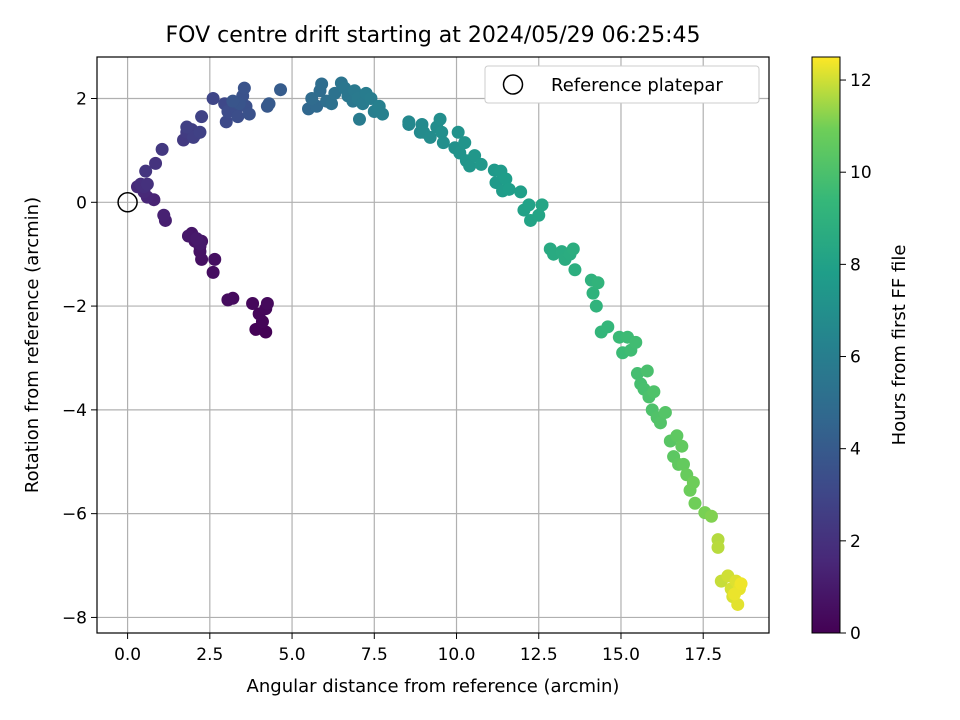  What do you see at coordinates (703, 655) in the screenshot?
I see `x-tick-label: 17.5` at bounding box center [703, 655].